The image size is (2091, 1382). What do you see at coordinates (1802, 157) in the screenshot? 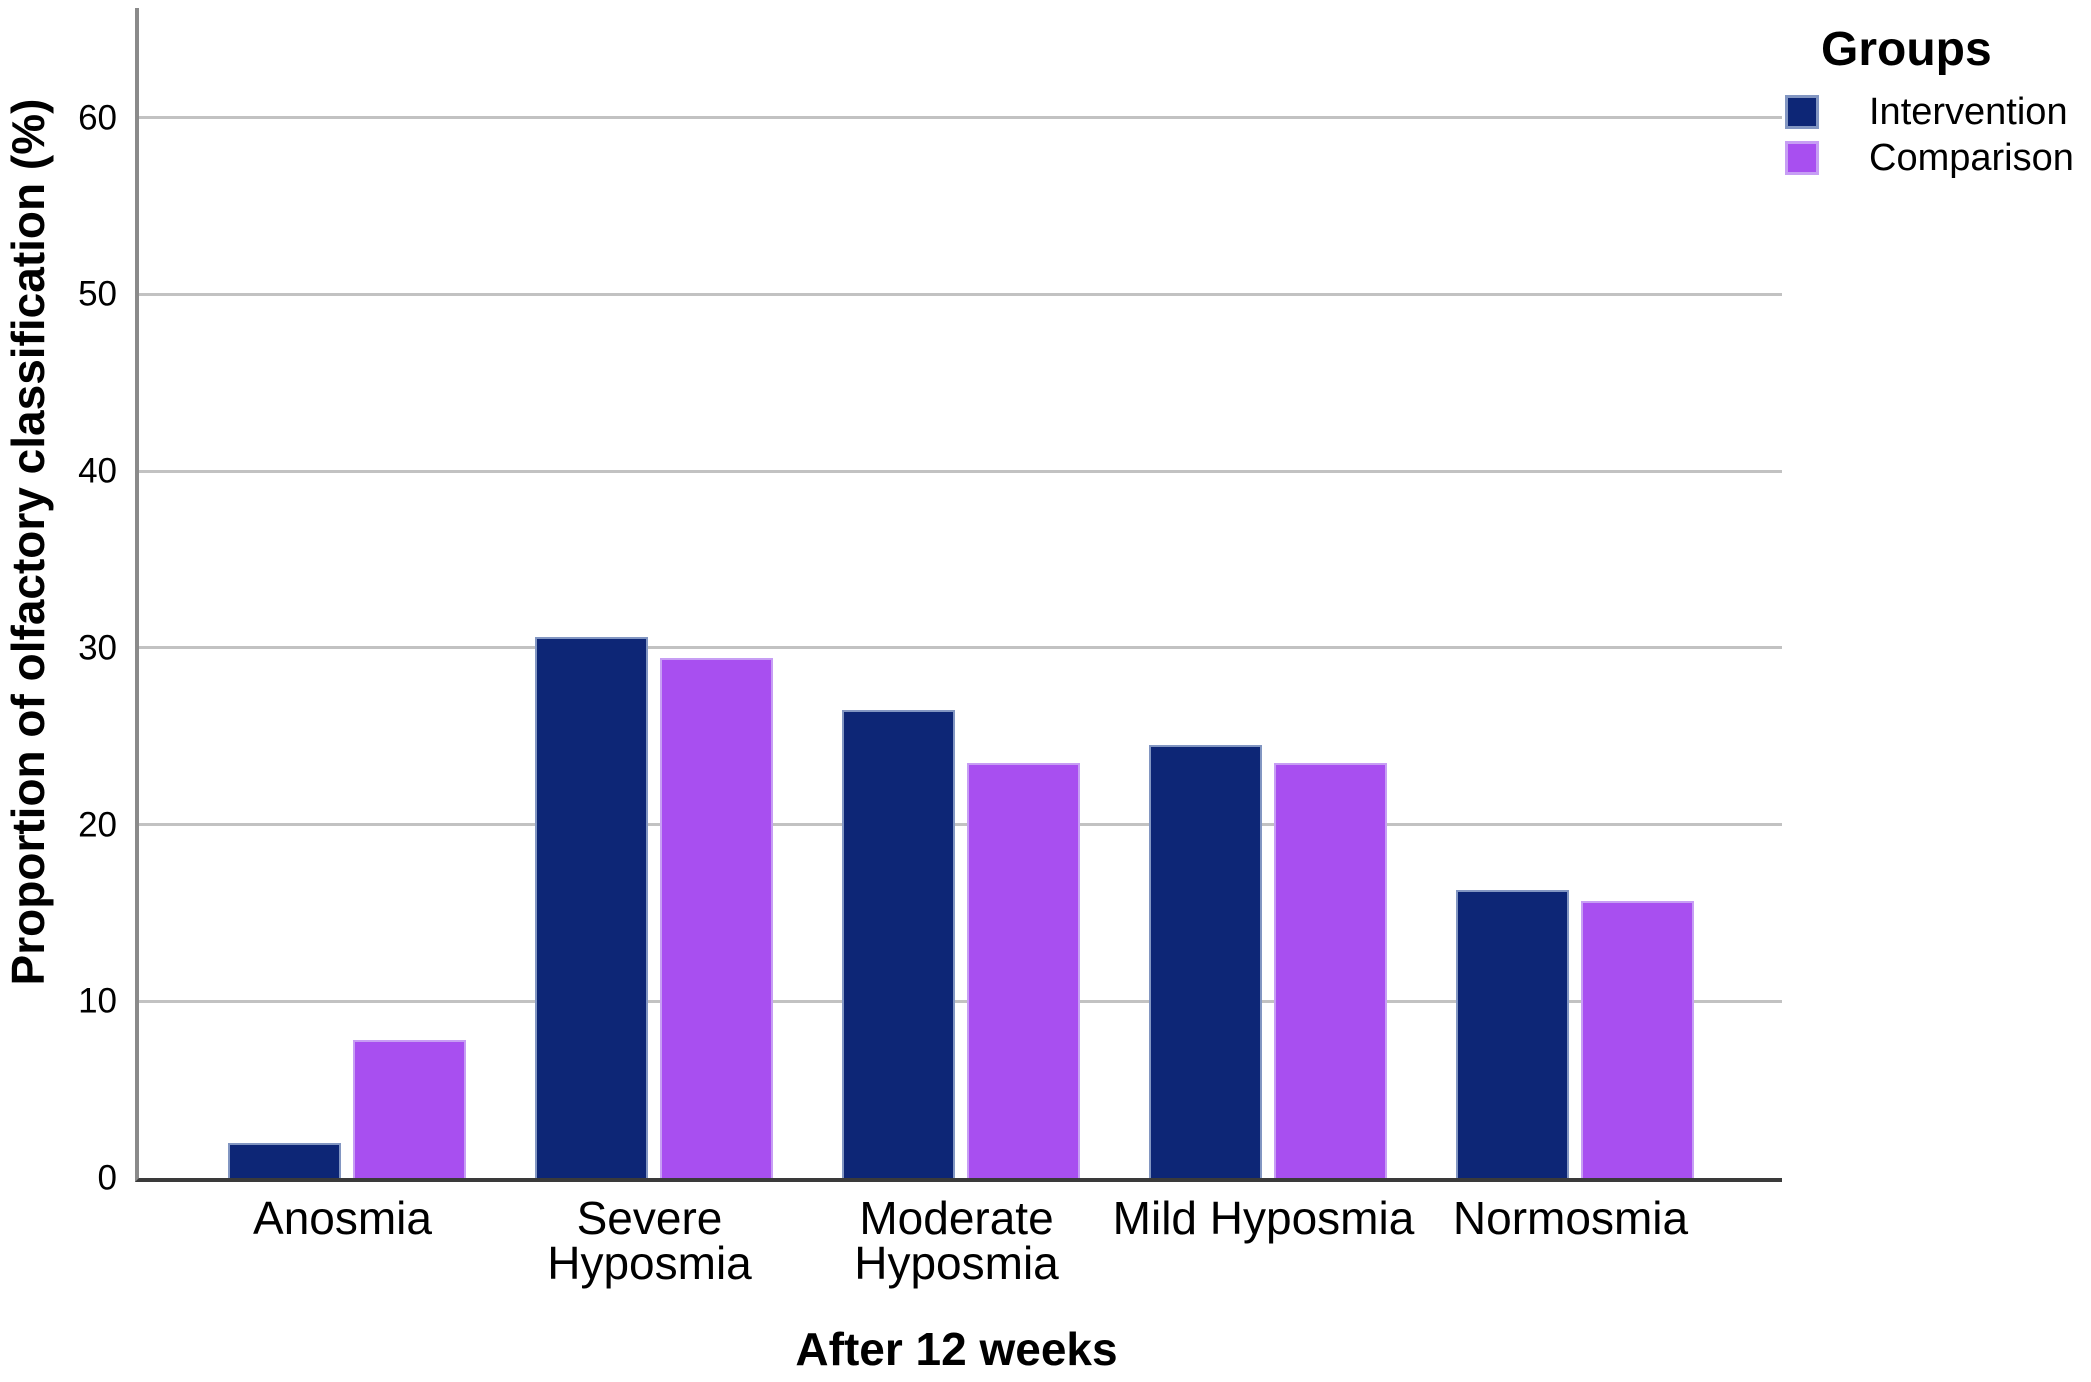
I see `legend-swatch-comparison` at bounding box center [1802, 157].